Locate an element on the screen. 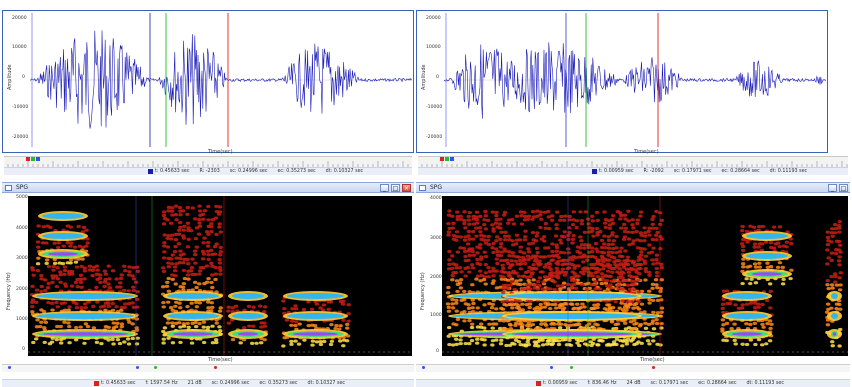 This screenshot has width=852, height=387. right-spectrogram-titlebar: SPG _ □ is located at coordinates (633, 187).